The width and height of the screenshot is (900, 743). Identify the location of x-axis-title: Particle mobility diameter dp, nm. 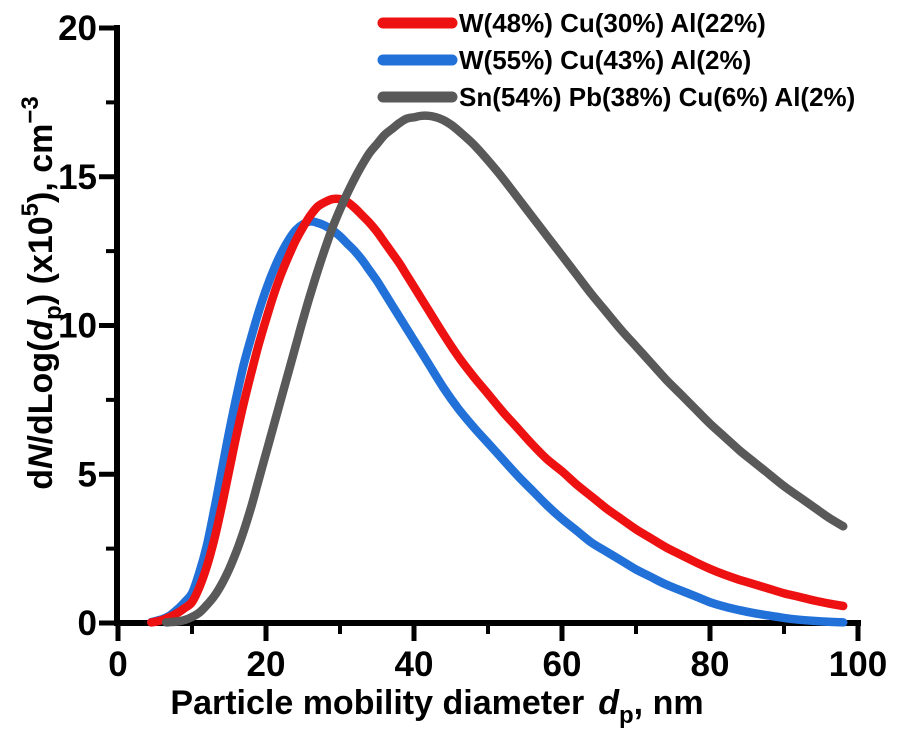
(436, 706).